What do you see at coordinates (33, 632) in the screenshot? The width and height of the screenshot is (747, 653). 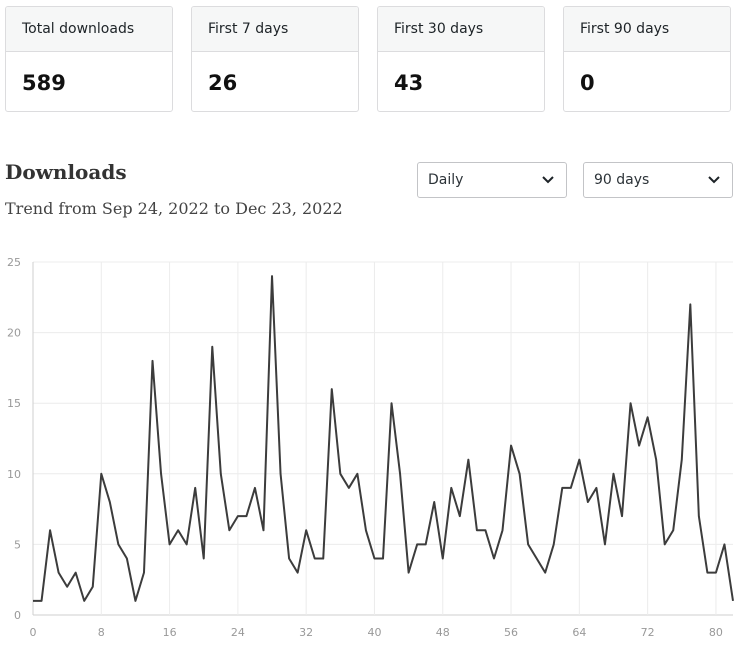 I see `x-tick-label: 0` at bounding box center [33, 632].